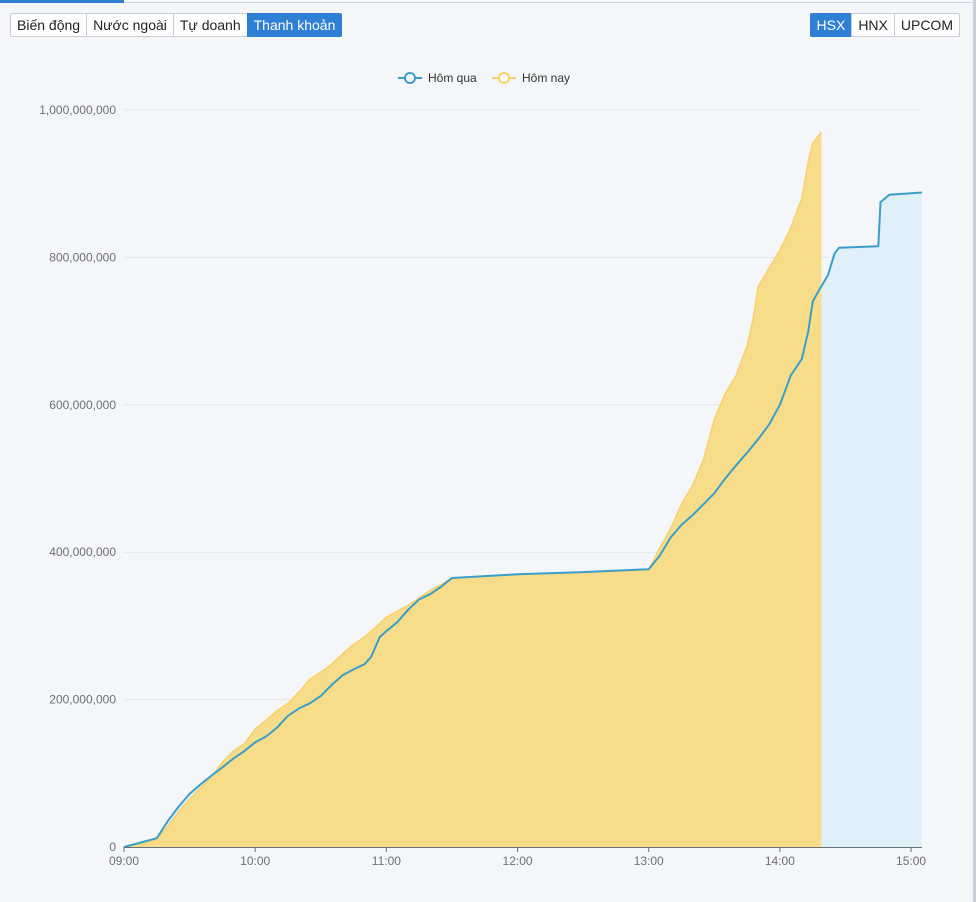 The height and width of the screenshot is (902, 976). What do you see at coordinates (255, 861) in the screenshot?
I see `x-tick-label: 10:00` at bounding box center [255, 861].